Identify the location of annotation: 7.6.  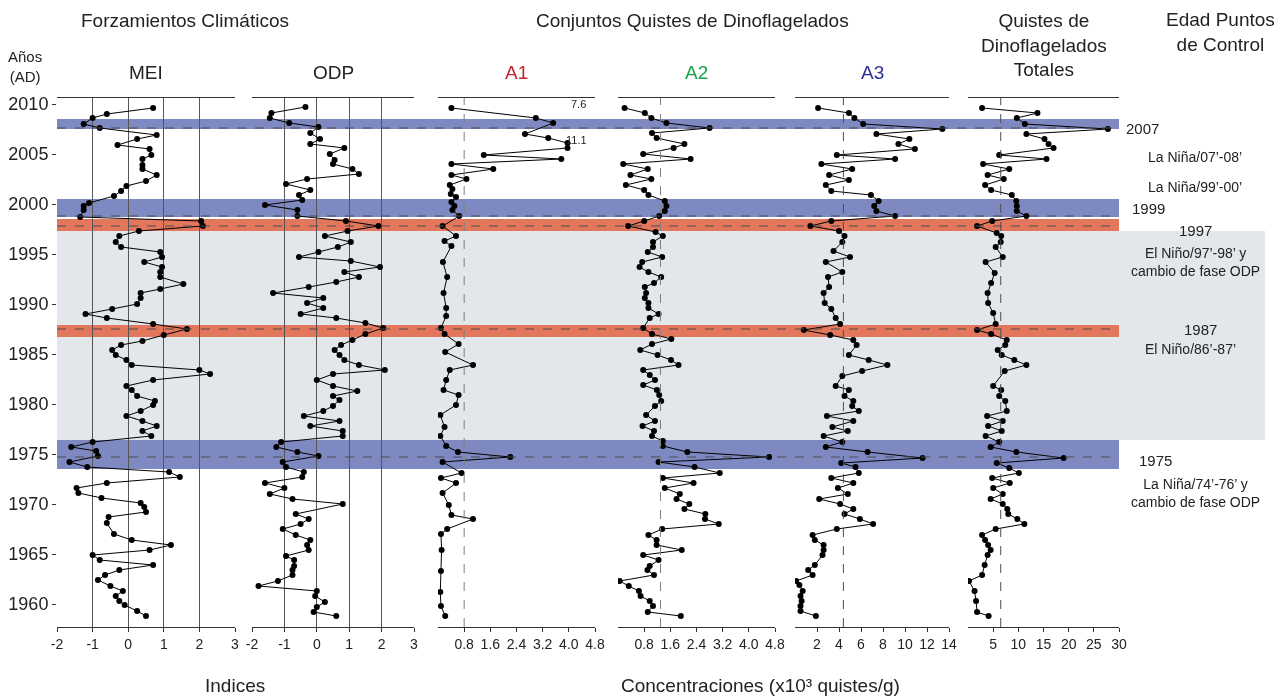
(579, 104).